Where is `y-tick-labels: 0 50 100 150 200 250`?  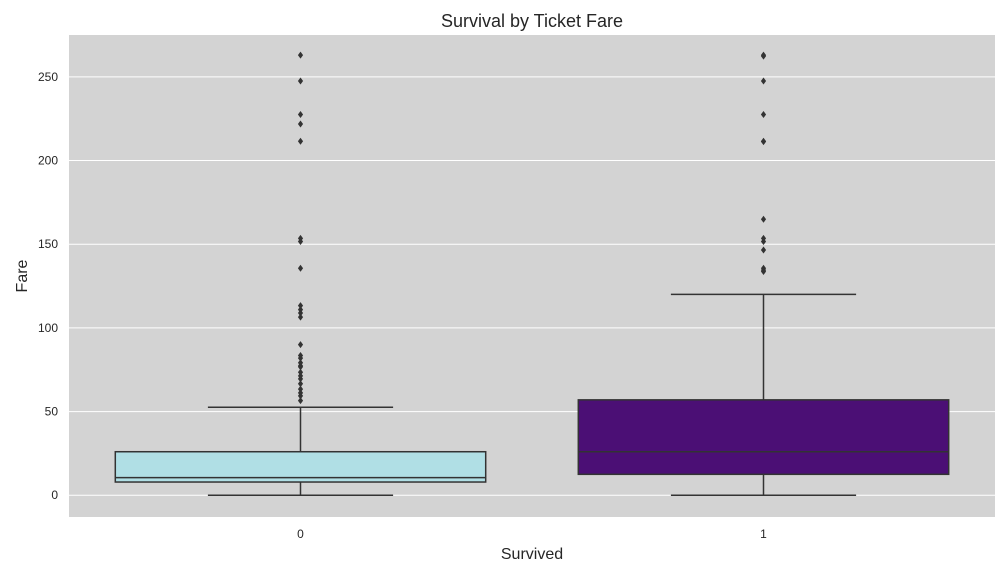 y-tick-labels: 0 50 100 150 200 250 is located at coordinates (48, 286).